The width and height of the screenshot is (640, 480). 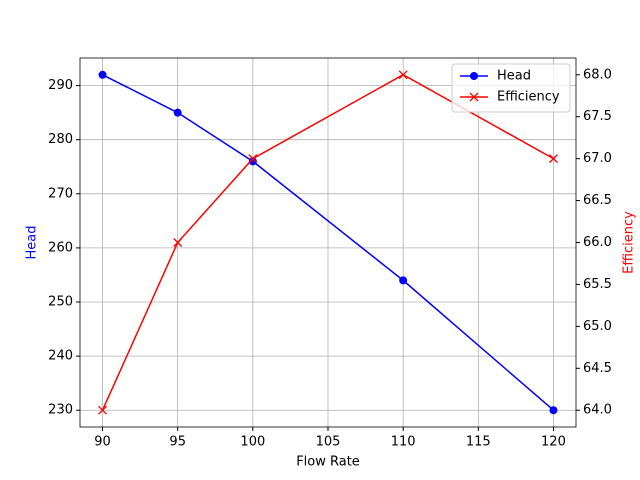 What do you see at coordinates (328, 462) in the screenshot?
I see `x-axis-label: Flow Rate` at bounding box center [328, 462].